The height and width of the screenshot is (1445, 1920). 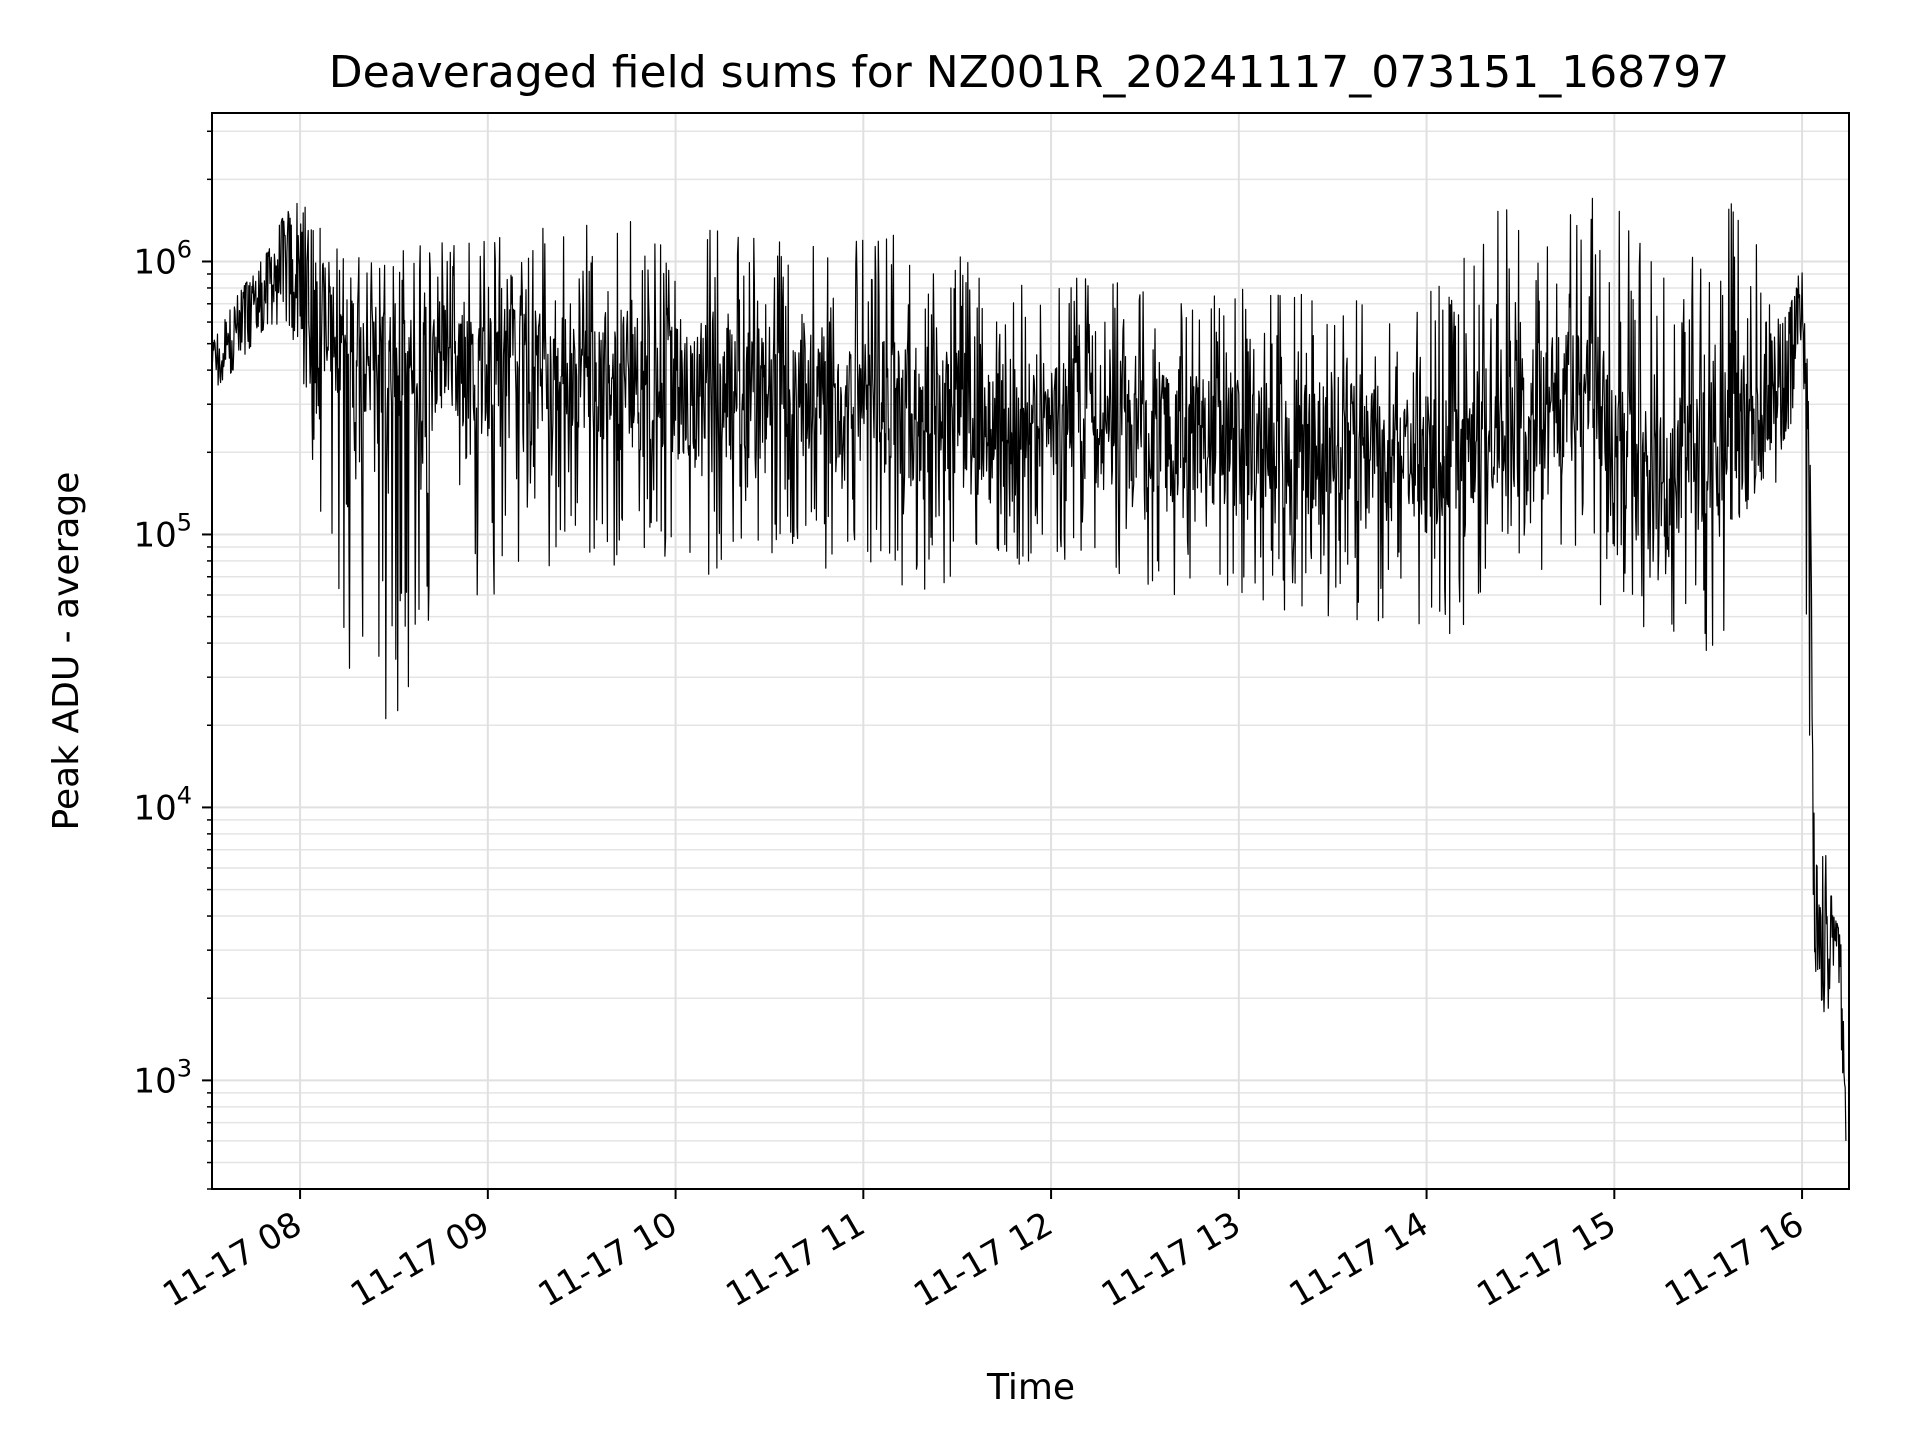 What do you see at coordinates (66, 651) in the screenshot?
I see `y-axis-label: Peak ADU - average` at bounding box center [66, 651].